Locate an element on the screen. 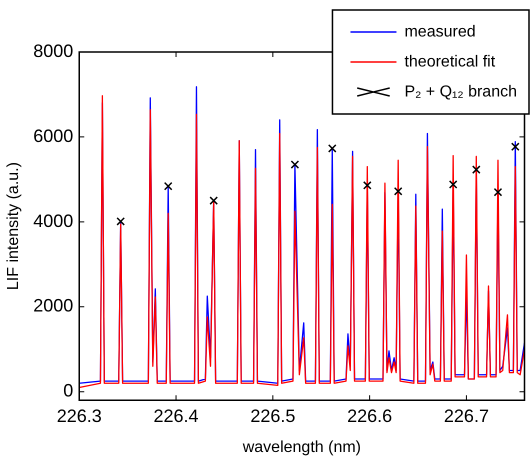 The image size is (531, 461). x-tick-label: 226.4 is located at coordinates (176, 416).